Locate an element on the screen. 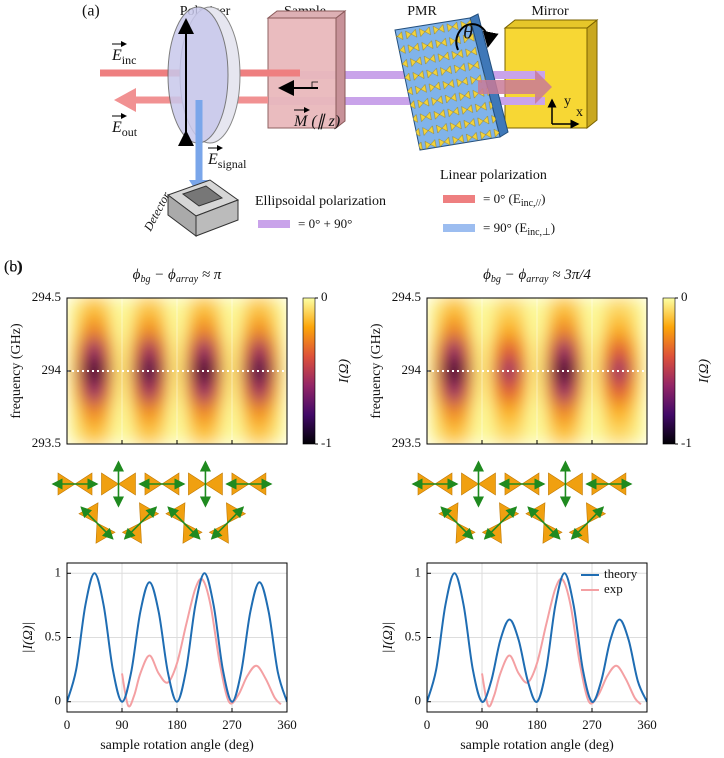  mirror-side is located at coordinates (592, 74).